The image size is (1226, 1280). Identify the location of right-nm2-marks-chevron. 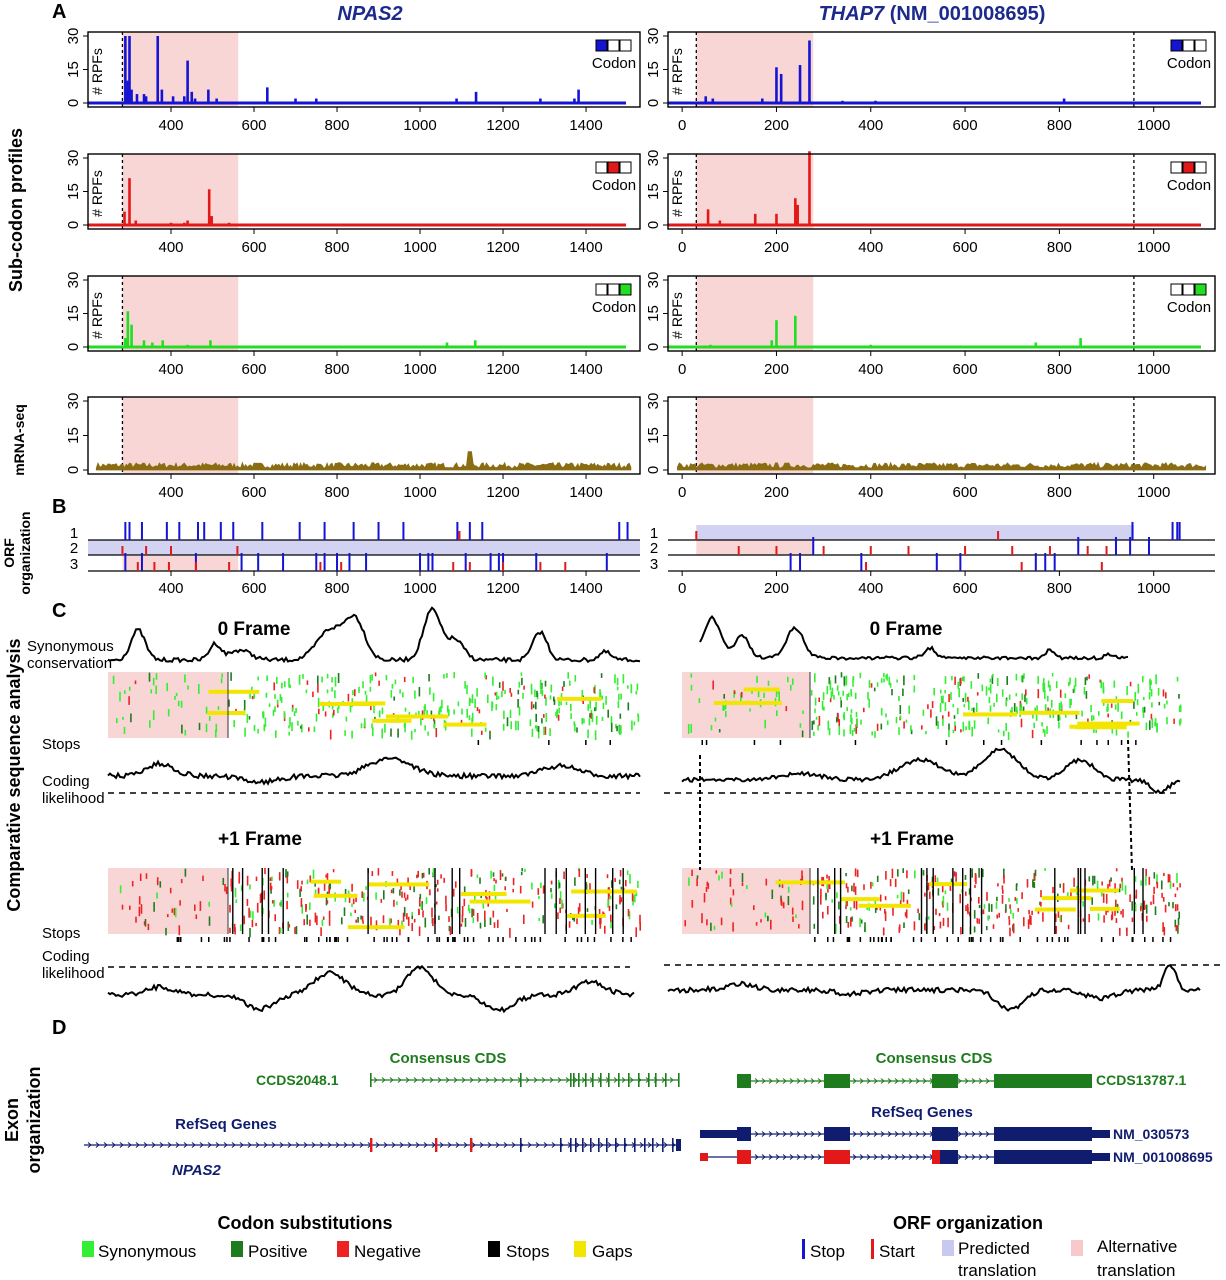
(819, 1157).